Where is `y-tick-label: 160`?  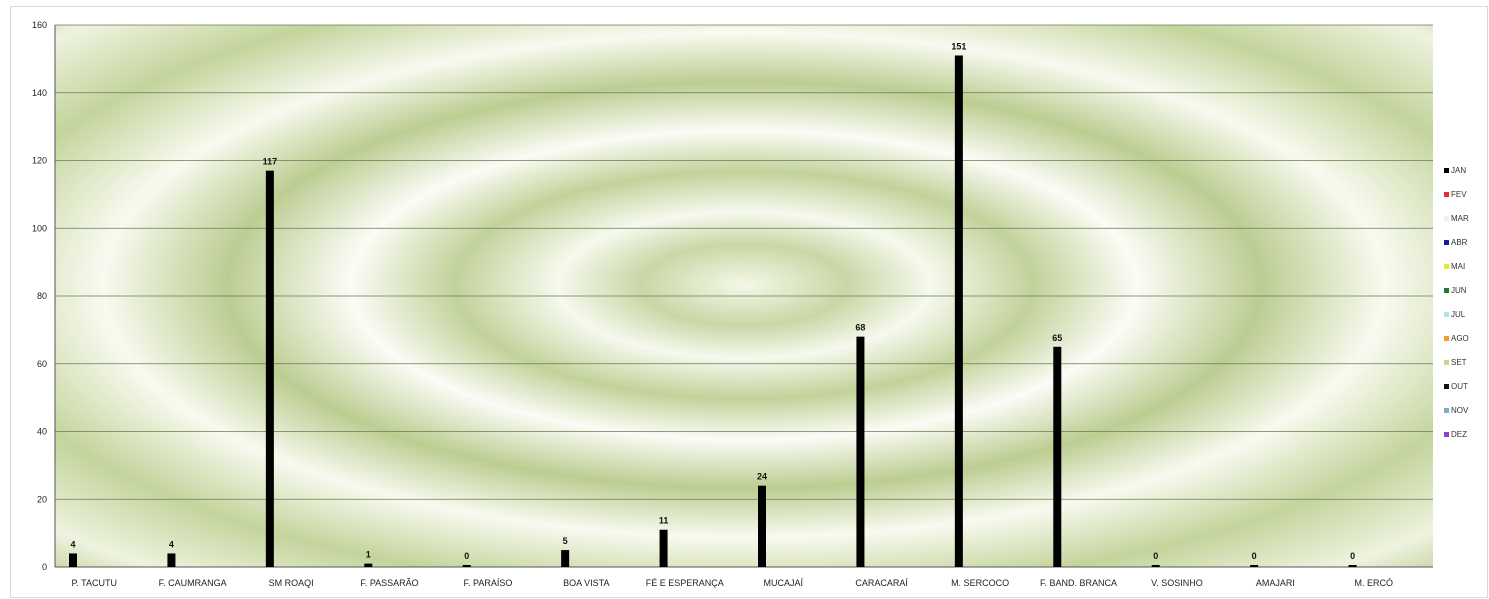 y-tick-label: 160 is located at coordinates (39, 25).